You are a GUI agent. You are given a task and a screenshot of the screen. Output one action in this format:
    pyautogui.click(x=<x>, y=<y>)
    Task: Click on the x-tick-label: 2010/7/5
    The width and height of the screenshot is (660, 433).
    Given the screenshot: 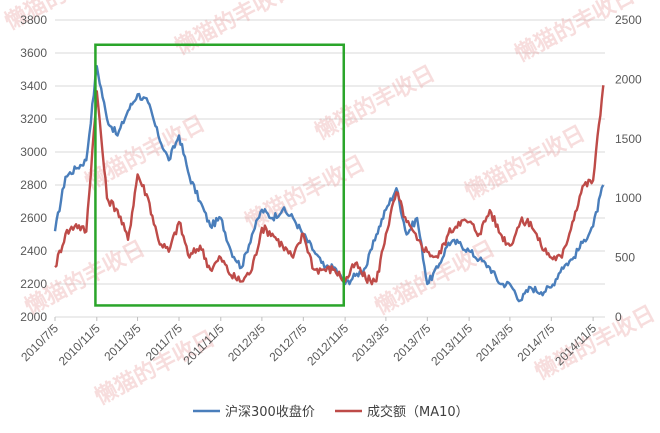 What is the action you would take?
    pyautogui.click(x=39, y=342)
    